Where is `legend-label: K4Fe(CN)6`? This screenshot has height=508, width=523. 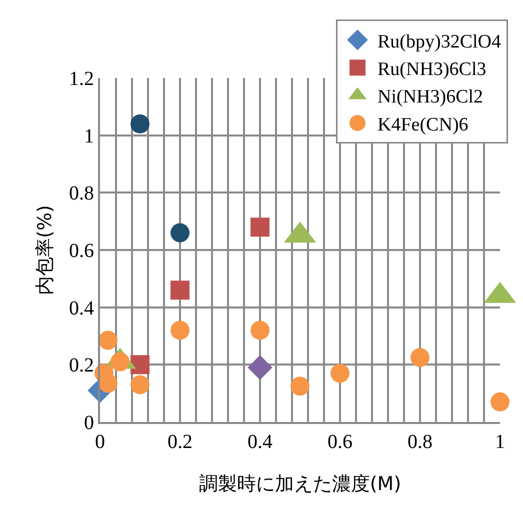
legend-label: K4Fe(CN)6 is located at coordinates (423, 125).